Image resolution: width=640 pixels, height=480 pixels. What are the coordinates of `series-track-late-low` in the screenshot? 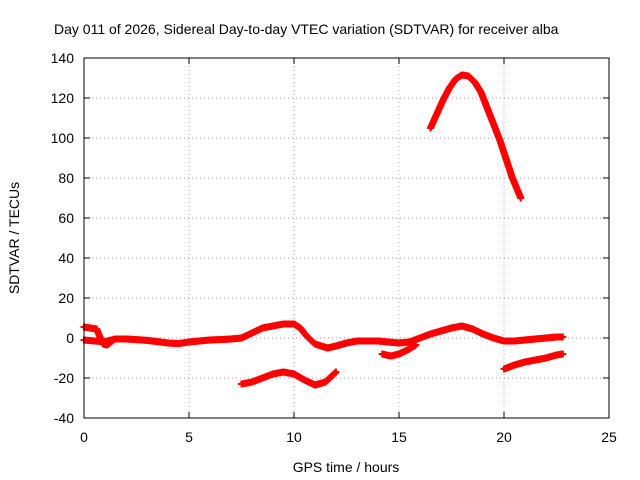 It's located at (533, 361).